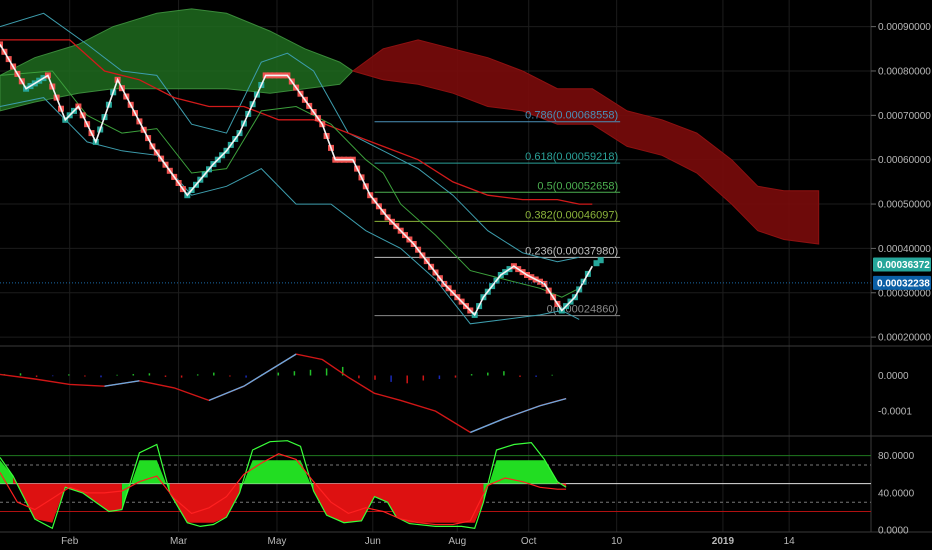 This screenshot has height=550, width=932. I want to click on stochastic-line, so click(283, 485).